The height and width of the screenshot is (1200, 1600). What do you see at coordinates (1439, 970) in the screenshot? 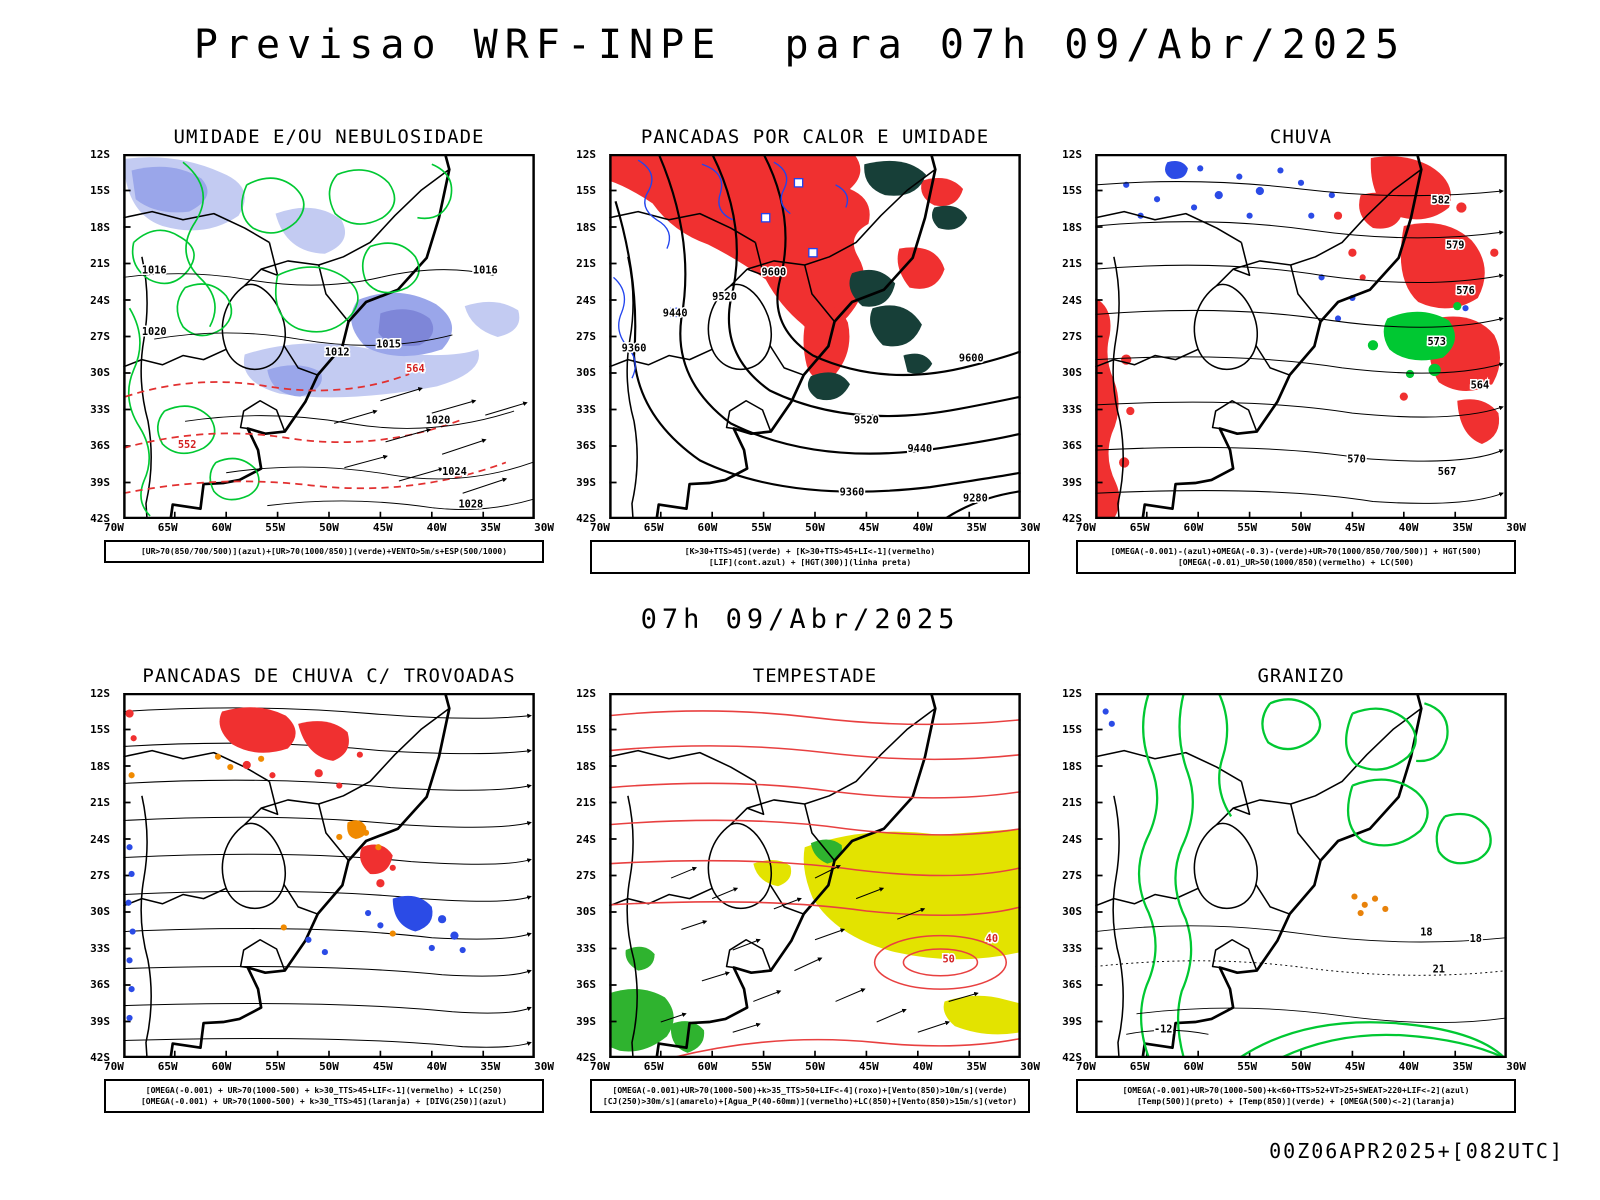
I see `contour-label: 21` at bounding box center [1439, 970].